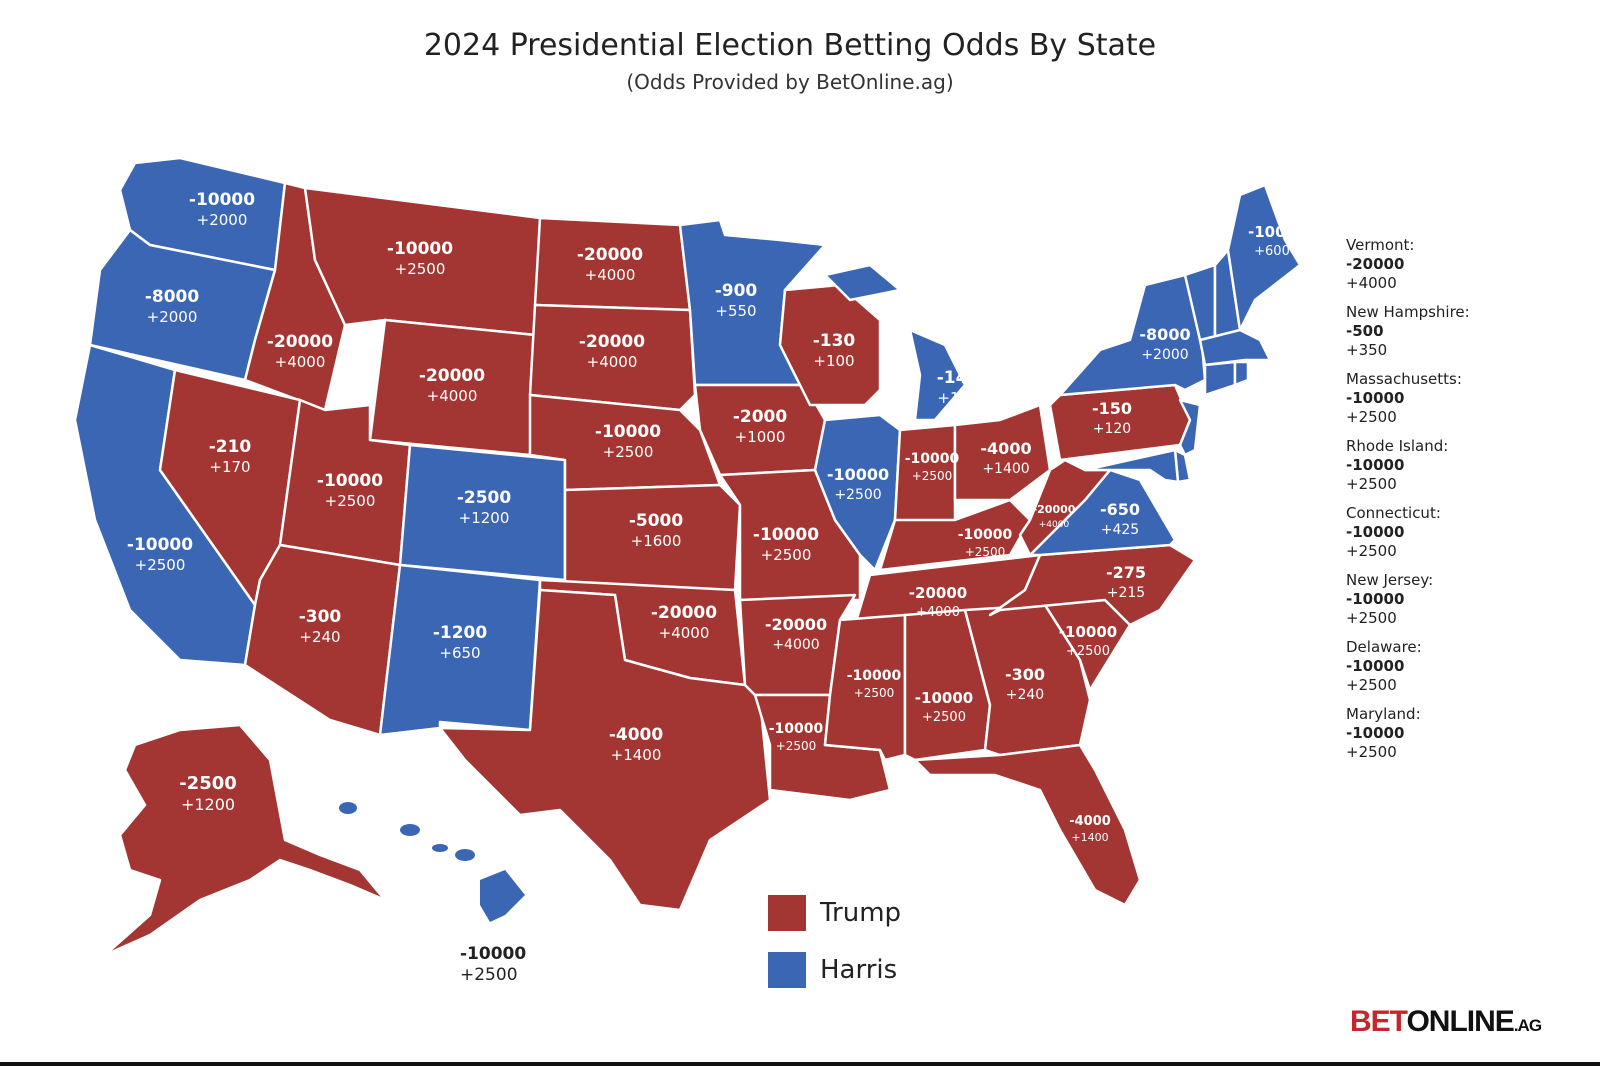 The width and height of the screenshot is (1600, 1066). Describe the element at coordinates (1466, 264) in the screenshot. I see `small-state-item: Vermont: -20000 +4000` at that location.